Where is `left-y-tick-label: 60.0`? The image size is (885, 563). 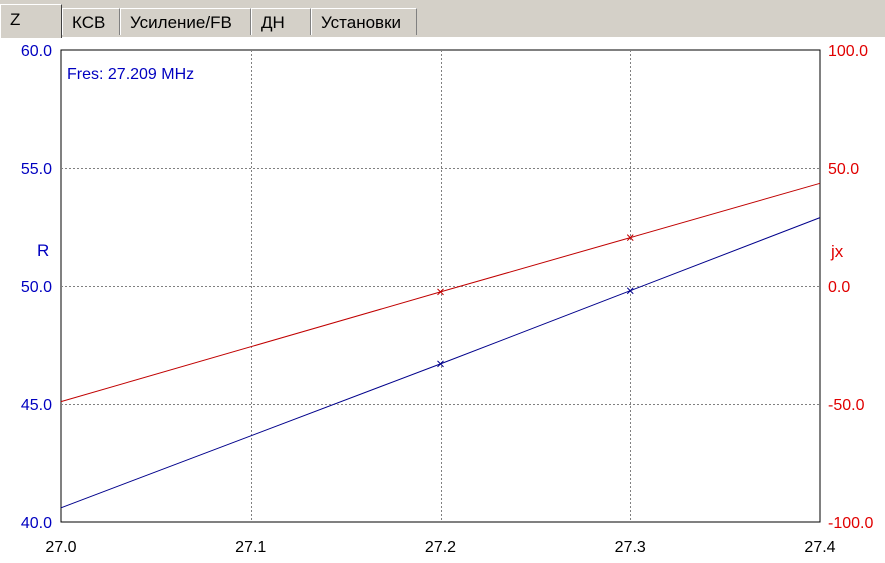 left-y-tick-label: 60.0 is located at coordinates (36, 51).